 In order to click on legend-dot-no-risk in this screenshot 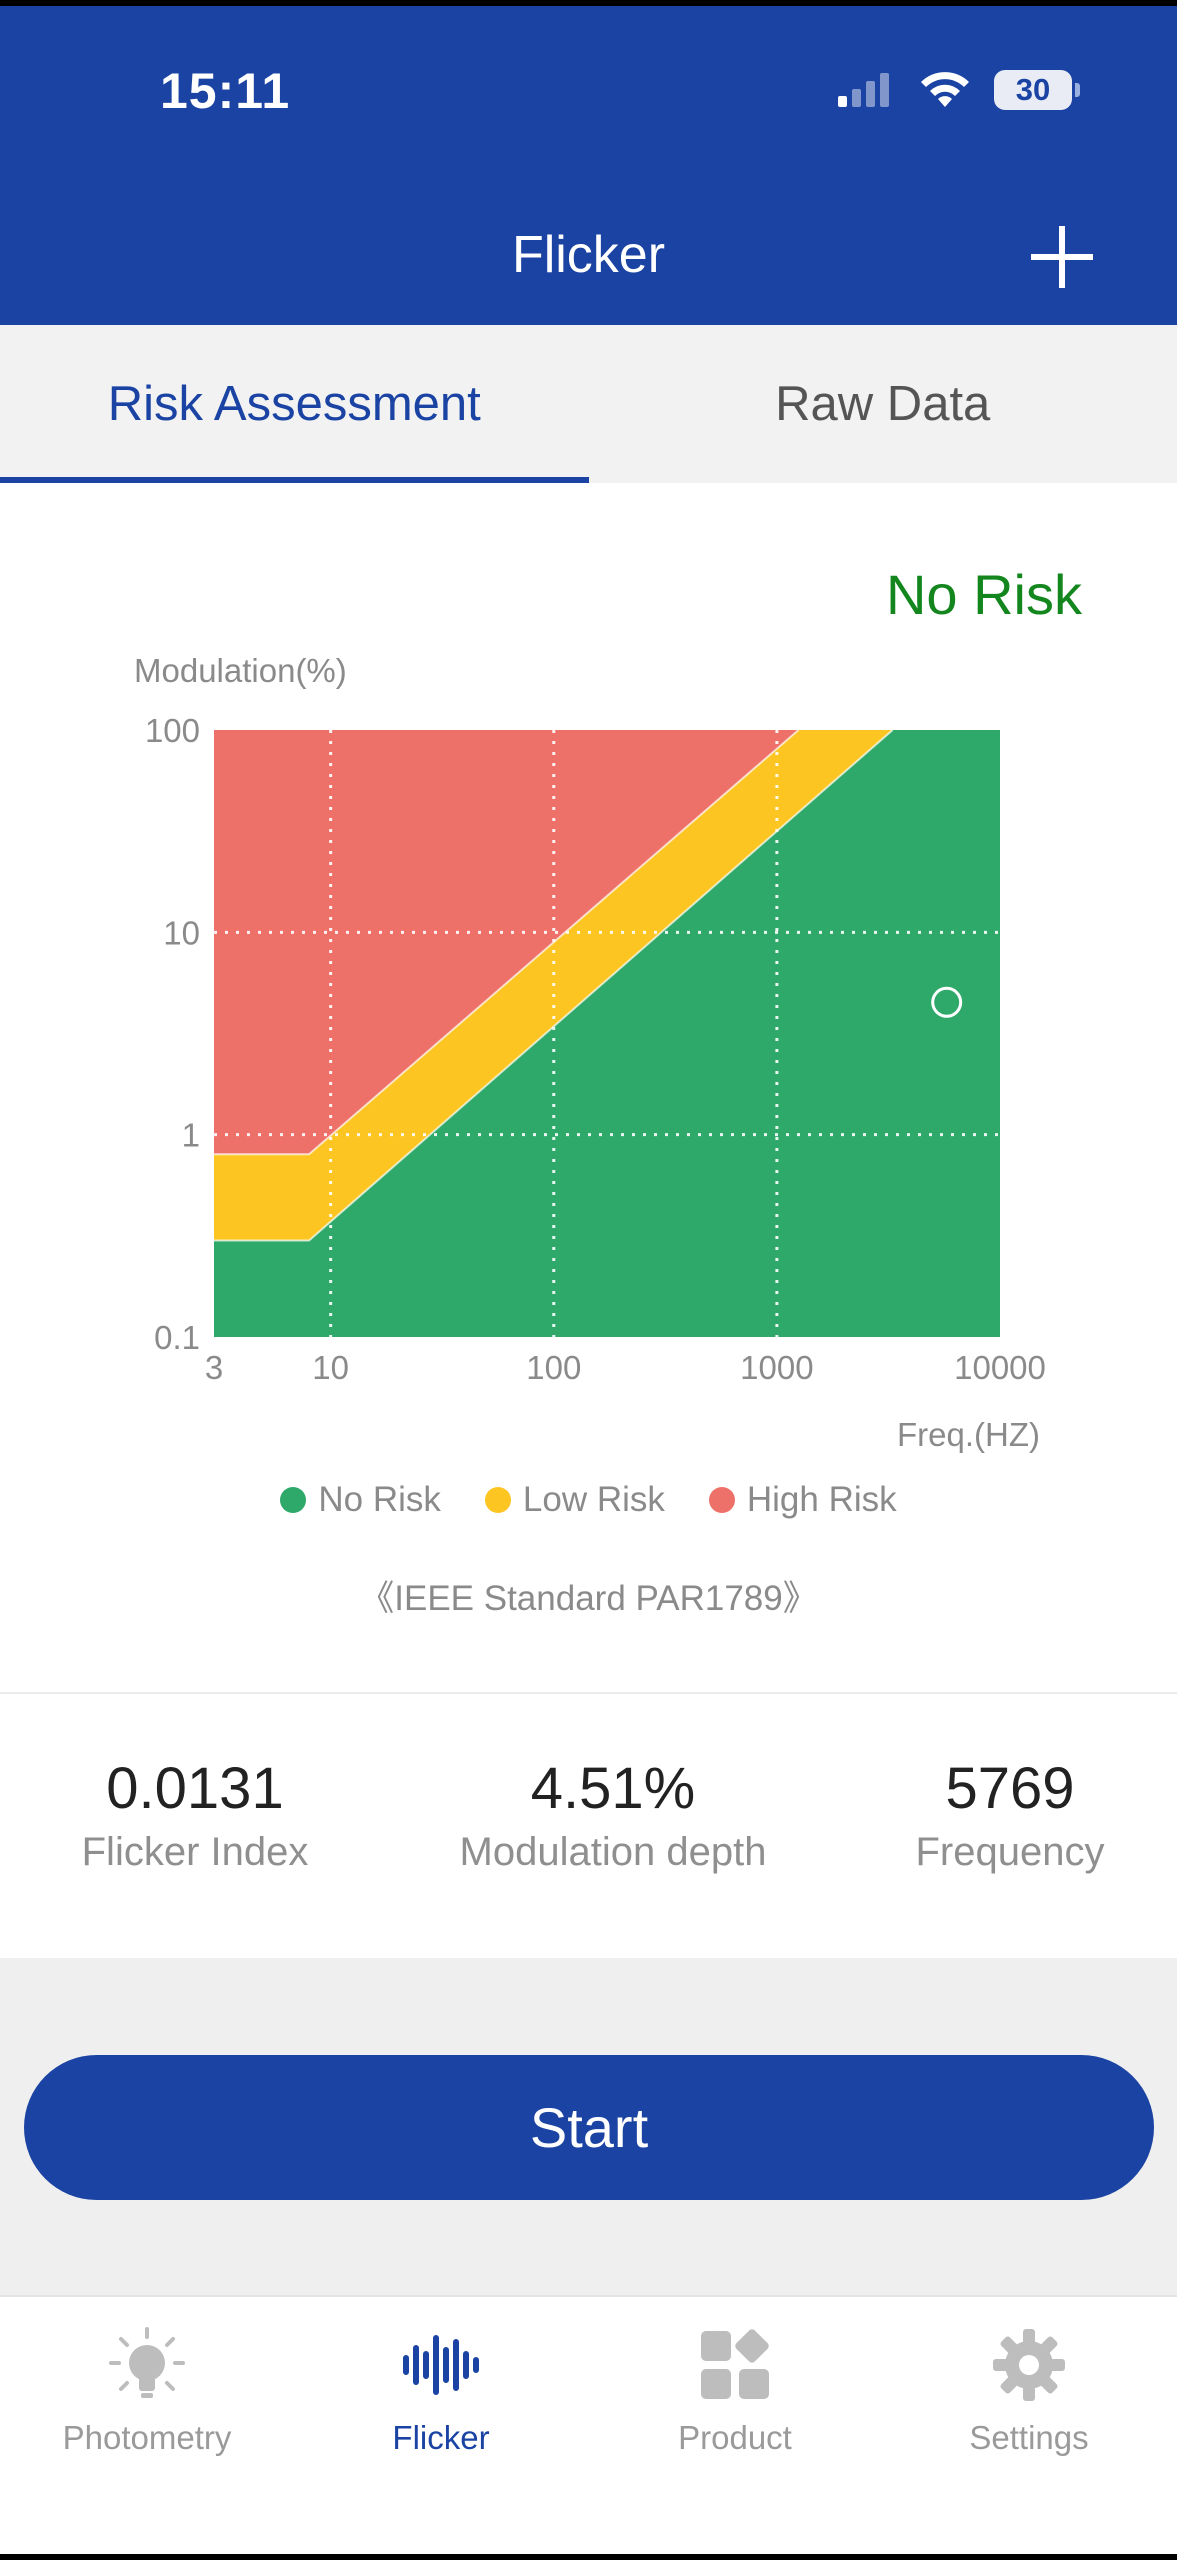, I will do `click(293, 1500)`.